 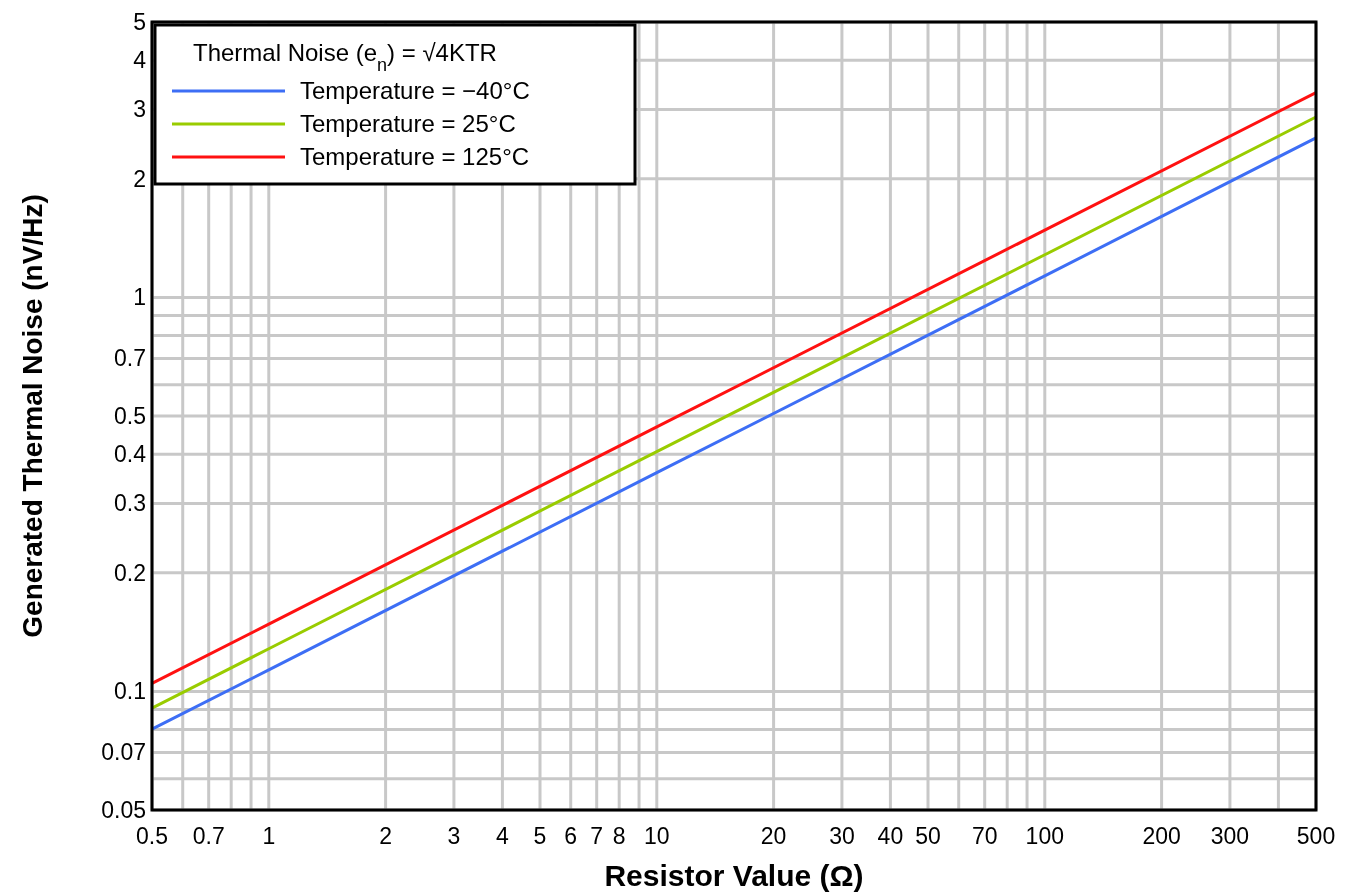 I want to click on x-tick-label: 300, so click(x=1230, y=836).